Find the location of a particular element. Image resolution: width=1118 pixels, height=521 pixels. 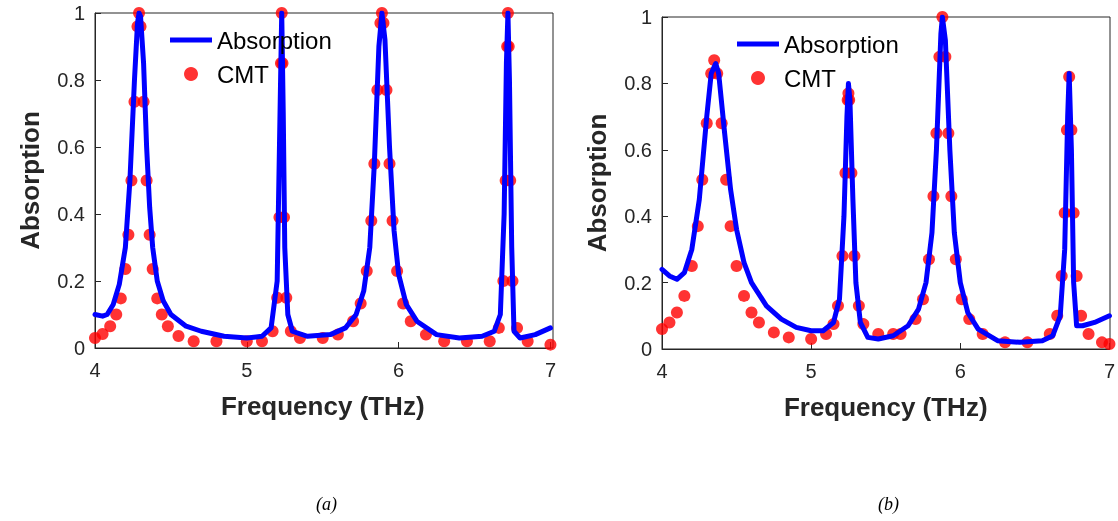

text: (a) is located at coordinates (326, 504).